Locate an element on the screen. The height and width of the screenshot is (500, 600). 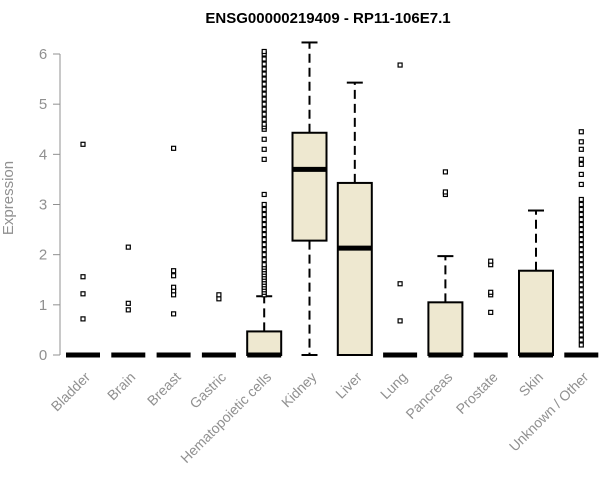
box-group-unknown-other is located at coordinates (581, 243).